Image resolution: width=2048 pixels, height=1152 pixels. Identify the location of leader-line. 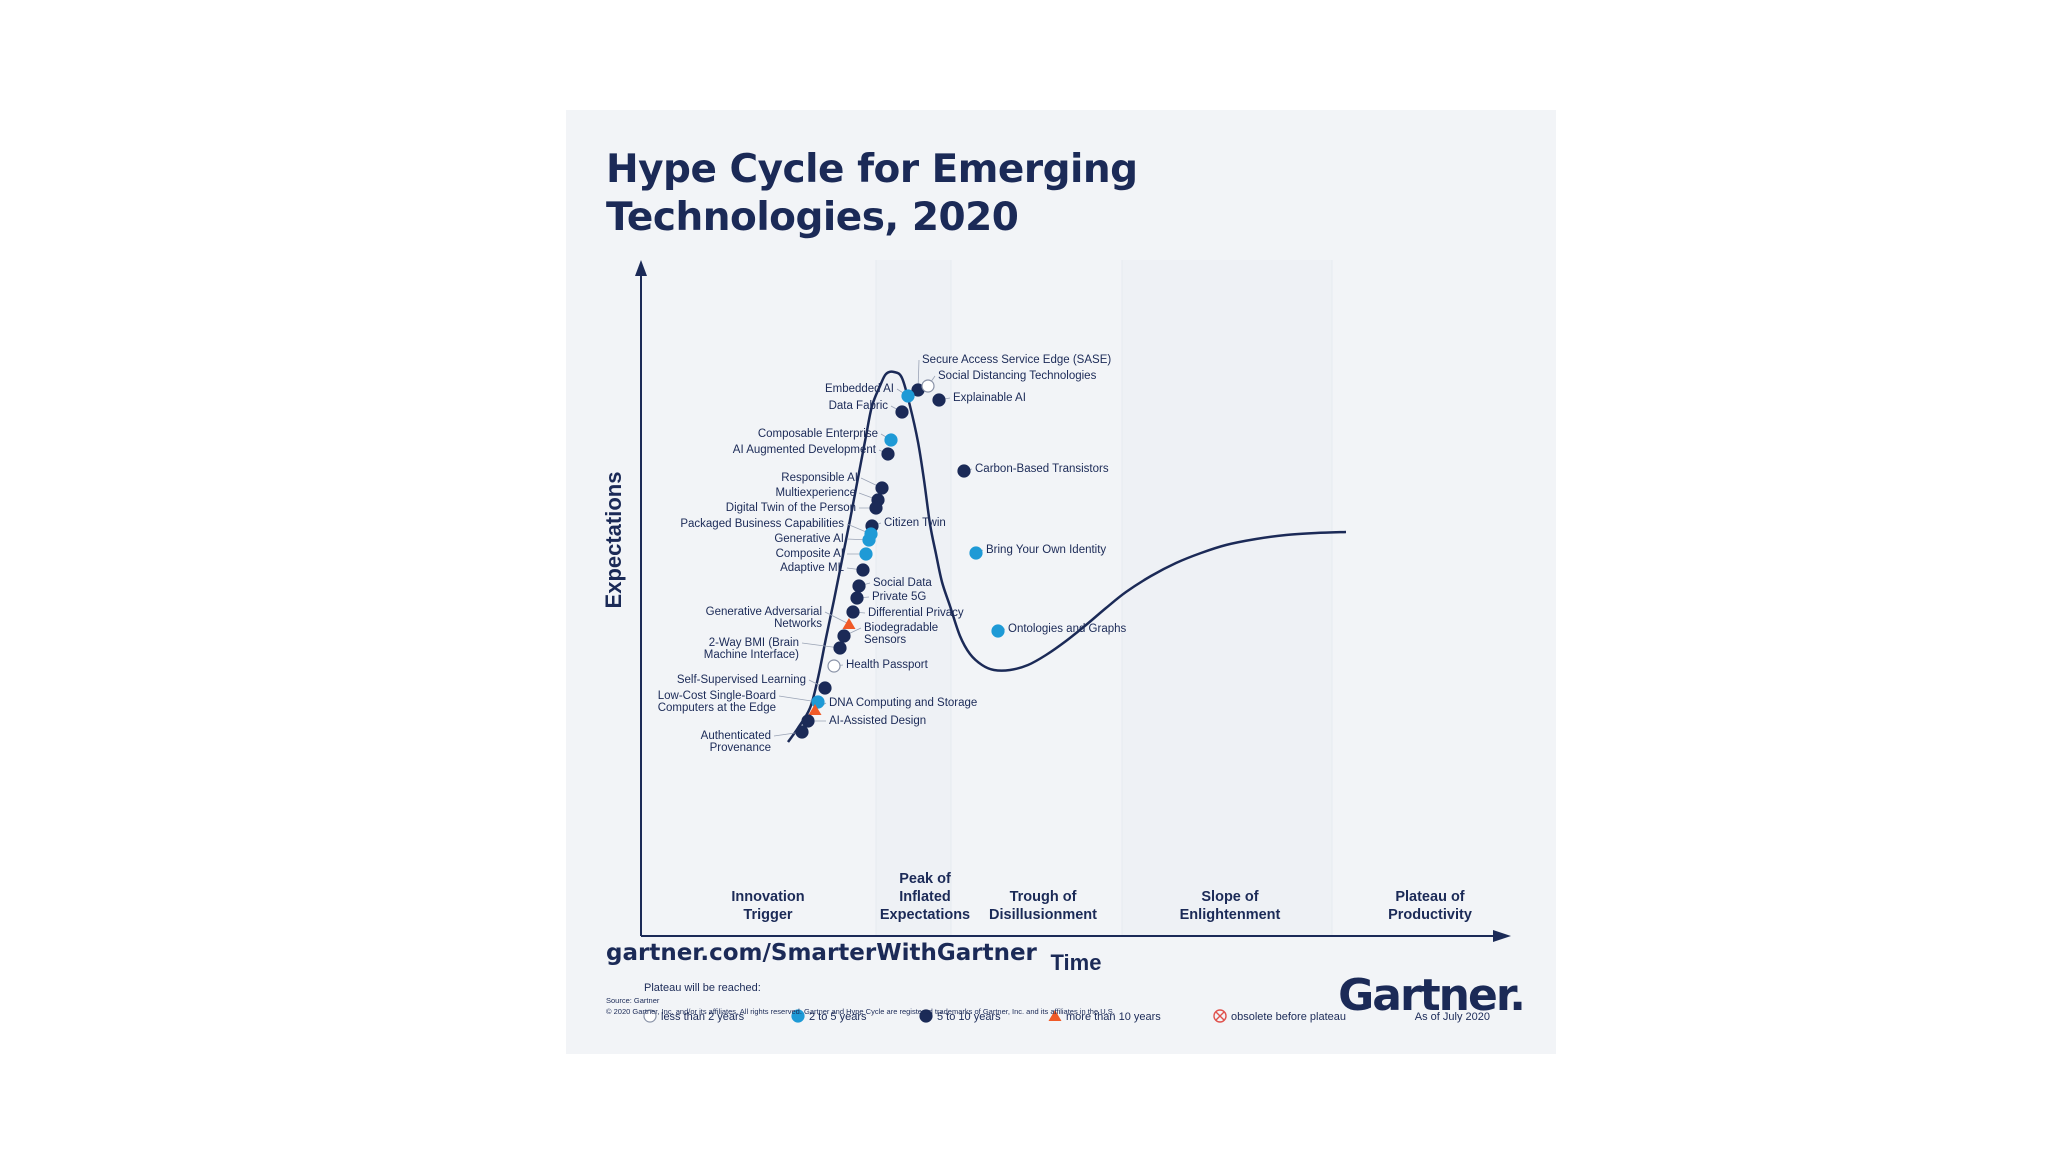
(837, 618).